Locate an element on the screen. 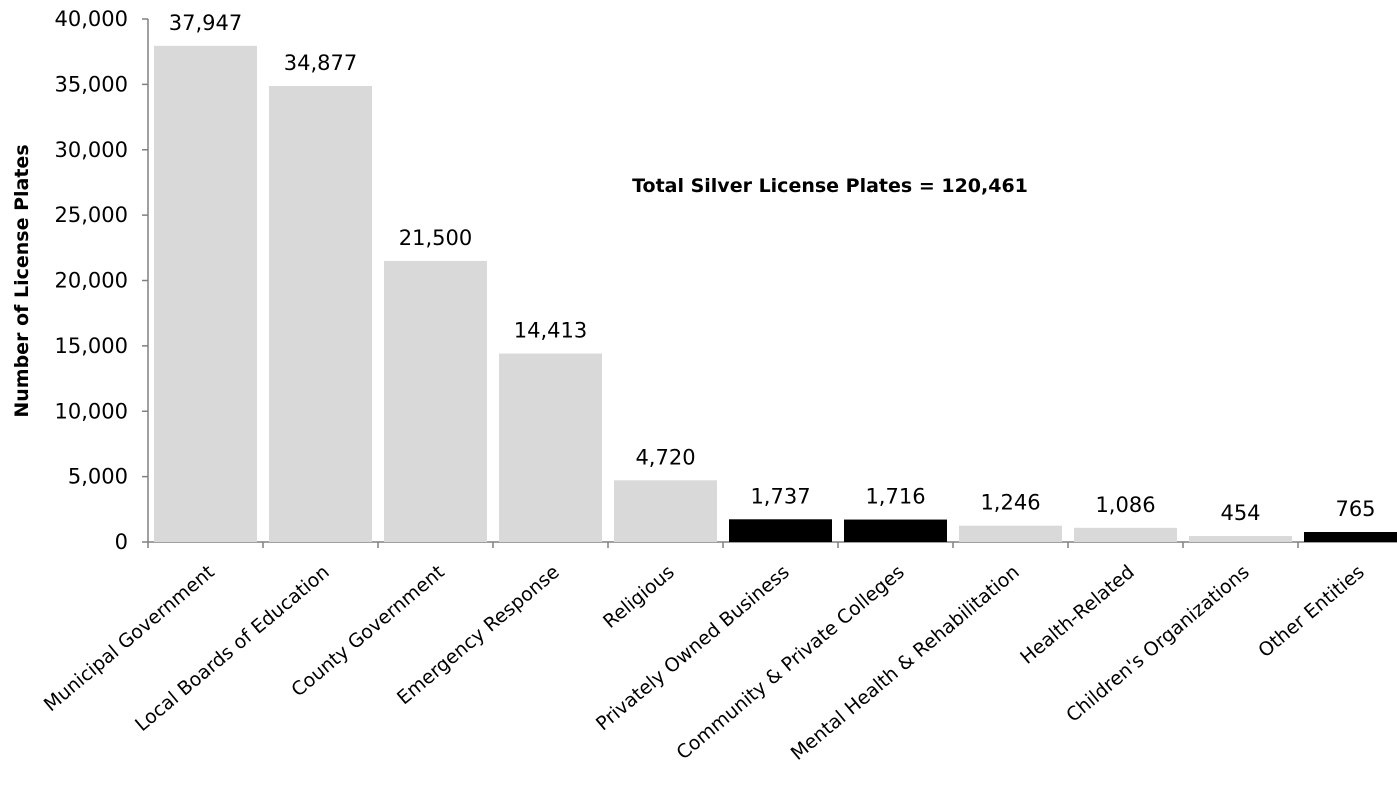 This screenshot has width=1397, height=805. total-annotation: Total Silver License Plates = 120,461 is located at coordinates (830, 186).